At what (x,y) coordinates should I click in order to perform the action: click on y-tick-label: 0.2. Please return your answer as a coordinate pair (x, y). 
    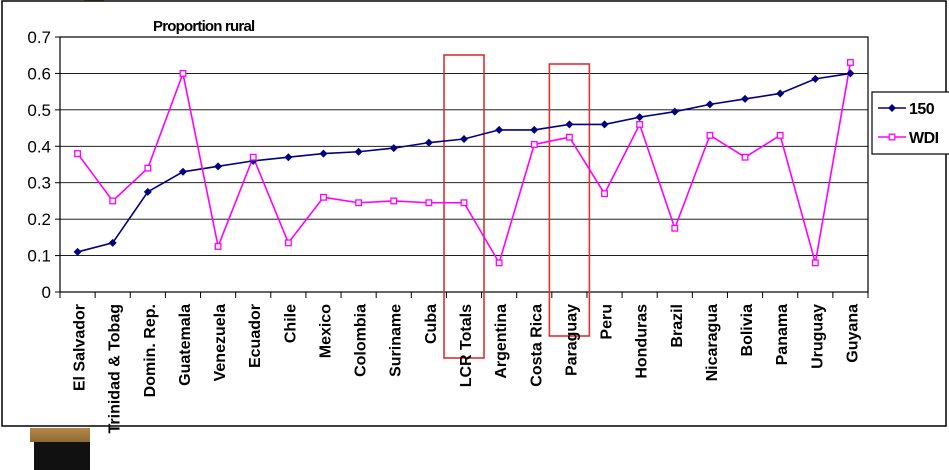
    Looking at the image, I should click on (39, 219).